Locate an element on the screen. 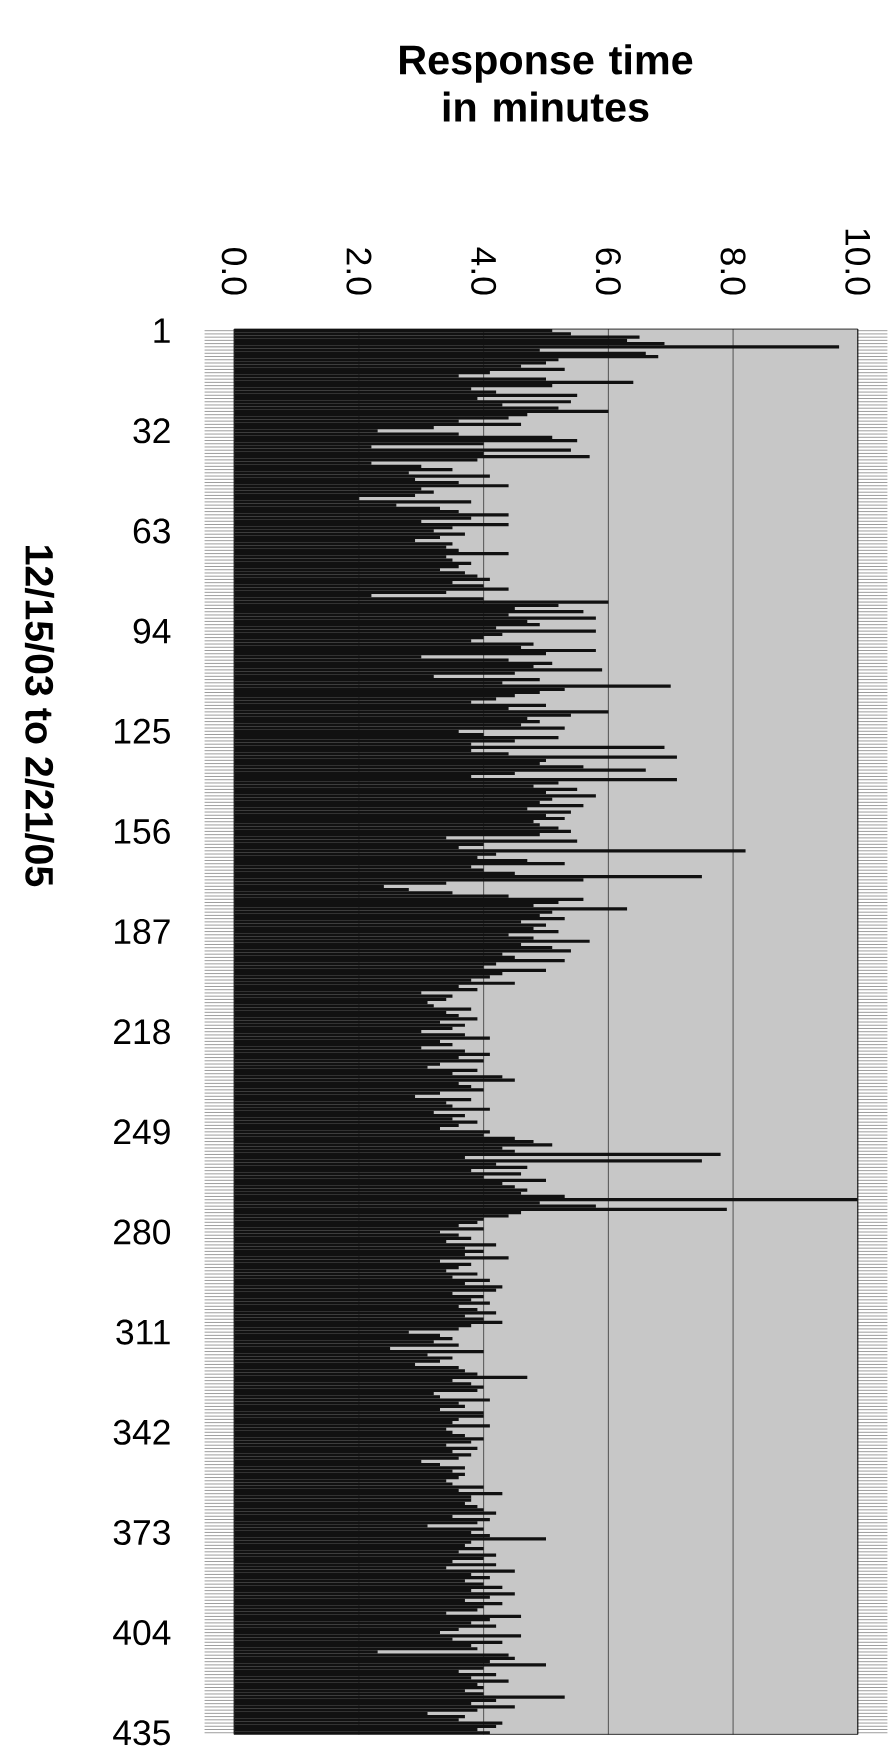 The image size is (895, 1764). x-tick-label: 2.0 is located at coordinates (359, 271).